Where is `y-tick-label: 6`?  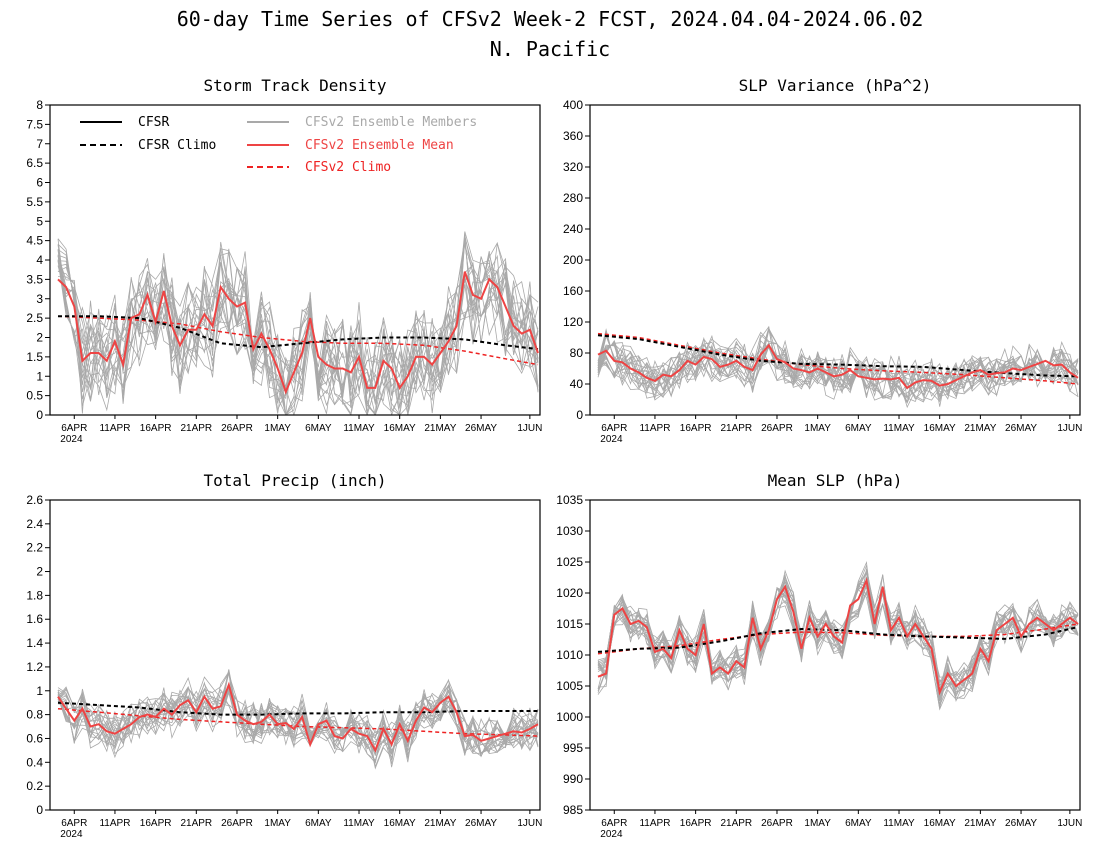
y-tick-label: 6 is located at coordinates (39, 183).